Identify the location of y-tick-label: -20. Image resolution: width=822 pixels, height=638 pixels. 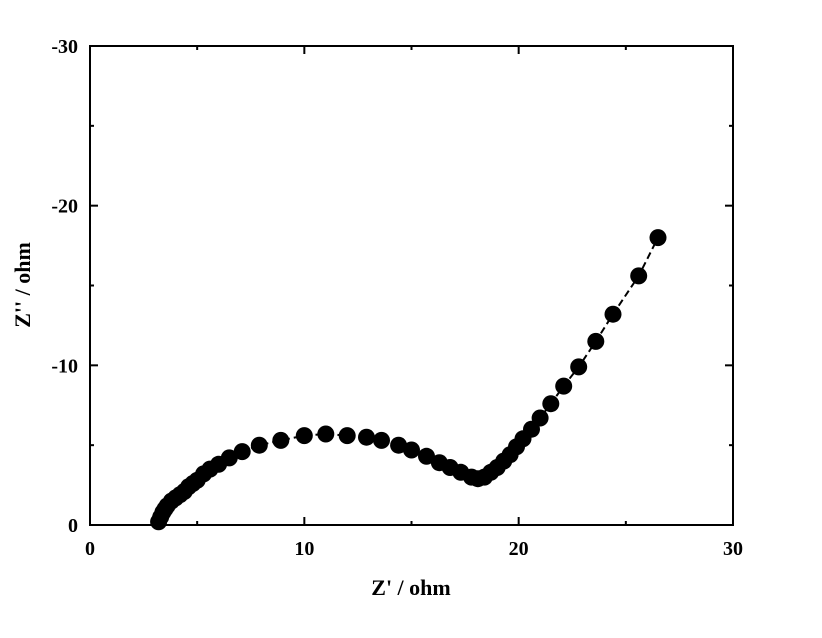
(64, 207).